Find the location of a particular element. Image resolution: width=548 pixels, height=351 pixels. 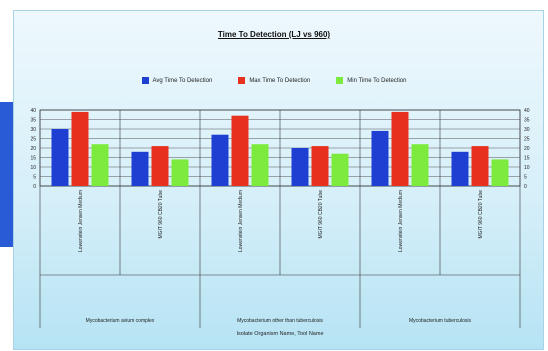

y-tick-label-left: 10 is located at coordinates (33, 168).